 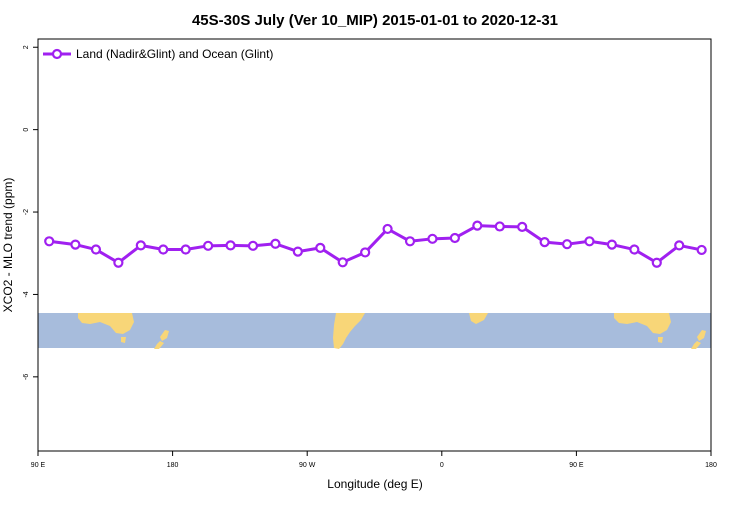 I want to click on series-layer, so click(x=375, y=244).